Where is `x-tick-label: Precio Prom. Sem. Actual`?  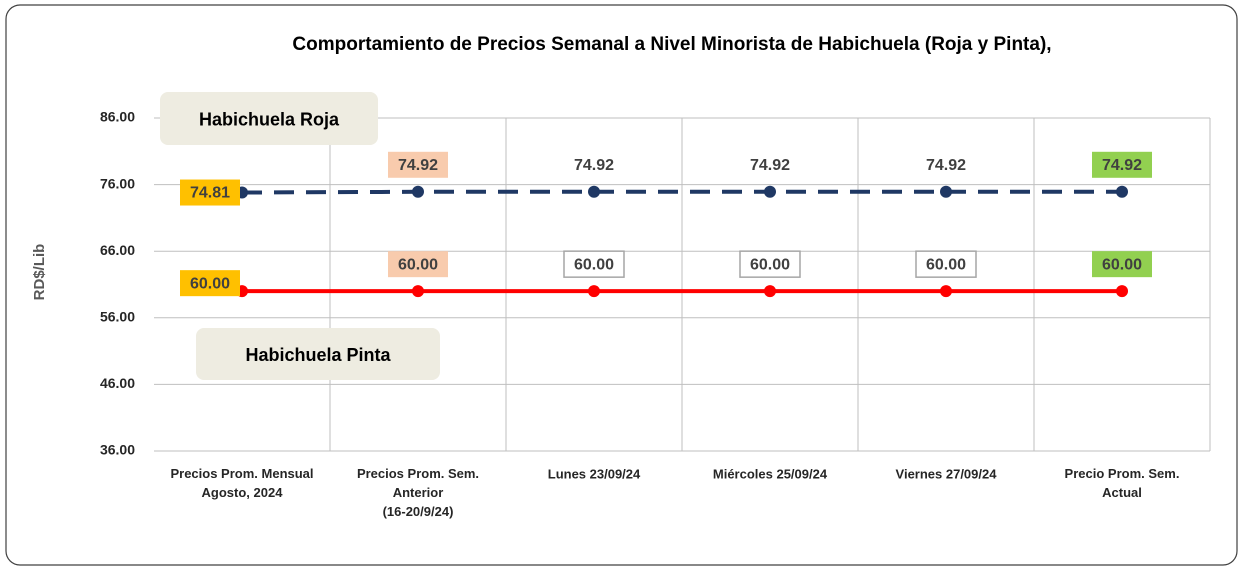
x-tick-label: Precio Prom. Sem. Actual is located at coordinates (1122, 483).